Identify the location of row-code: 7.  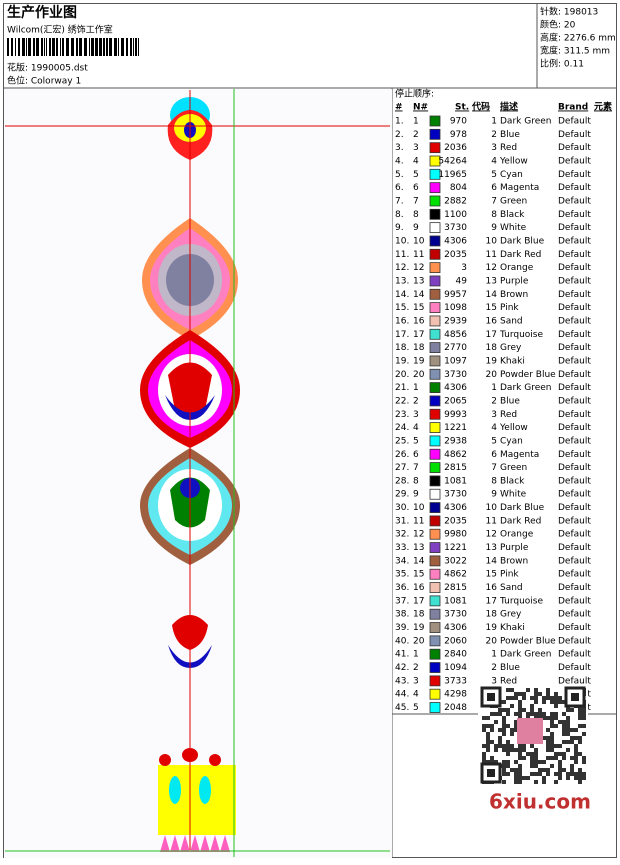
(494, 201).